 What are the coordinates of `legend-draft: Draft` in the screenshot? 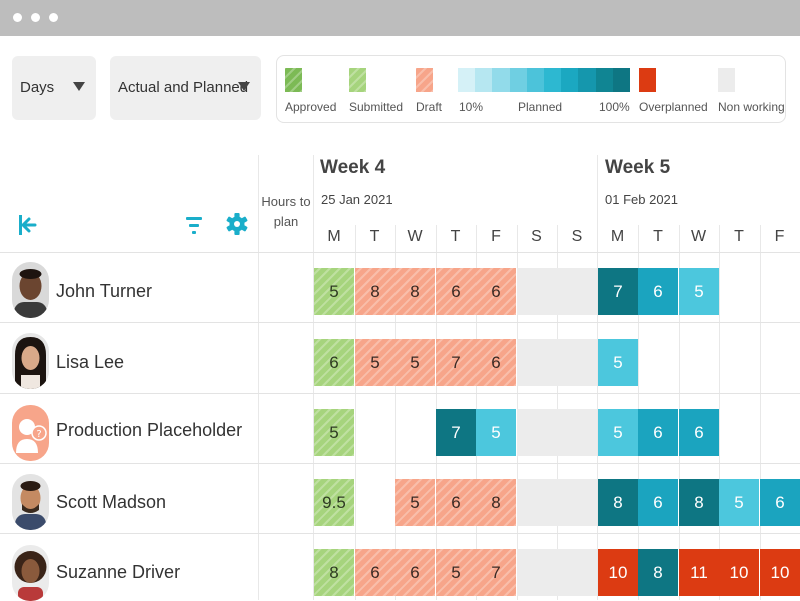 It's located at (429, 107).